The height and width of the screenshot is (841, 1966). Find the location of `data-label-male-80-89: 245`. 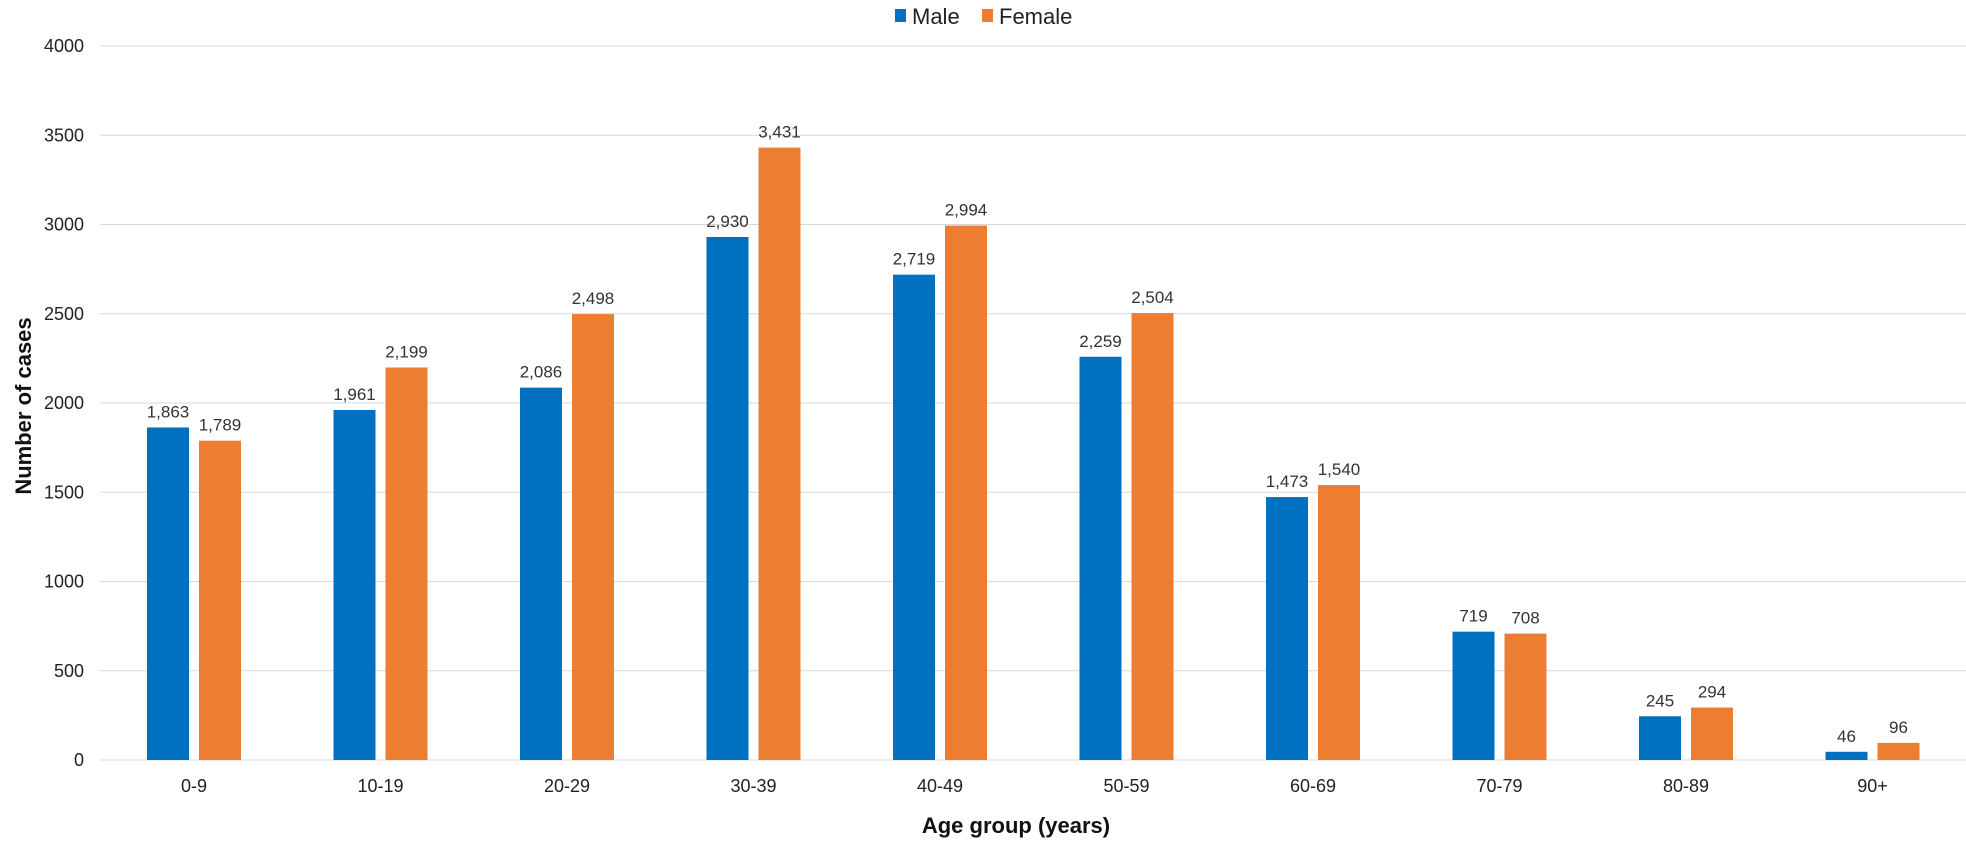

data-label-male-80-89: 245 is located at coordinates (1660, 700).